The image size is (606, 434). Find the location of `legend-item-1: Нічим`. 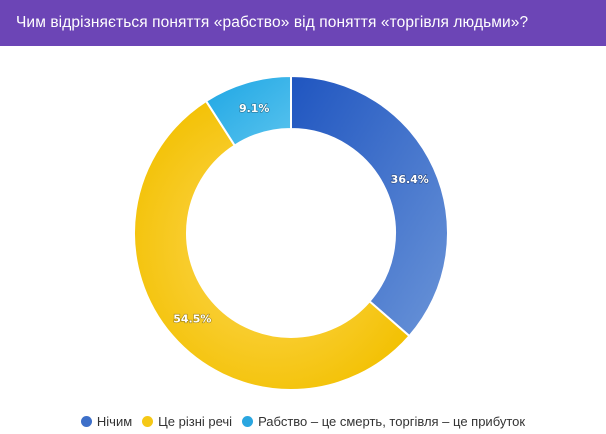

legend-item-1: Нічим is located at coordinates (106, 421).